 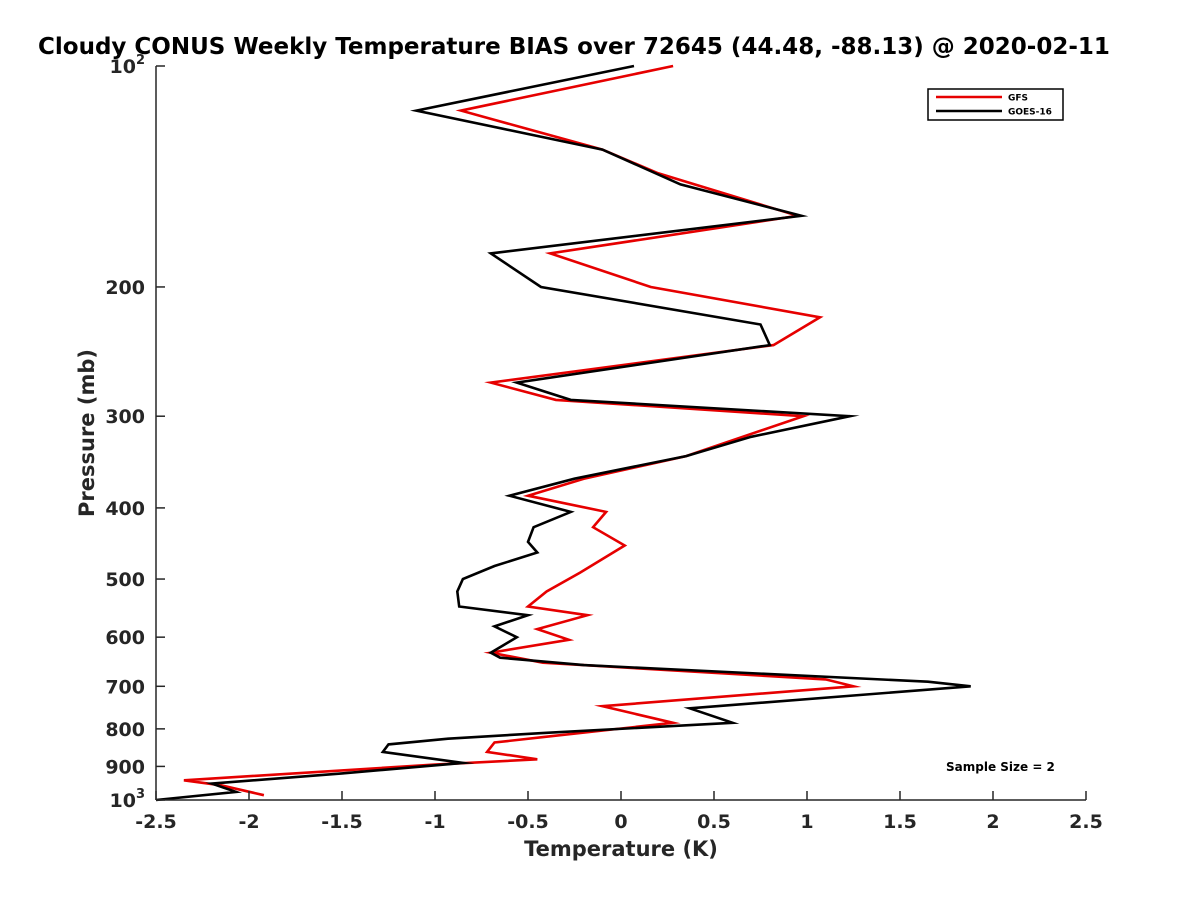 What do you see at coordinates (125, 417) in the screenshot?
I see `y-tick-label: 300` at bounding box center [125, 417].